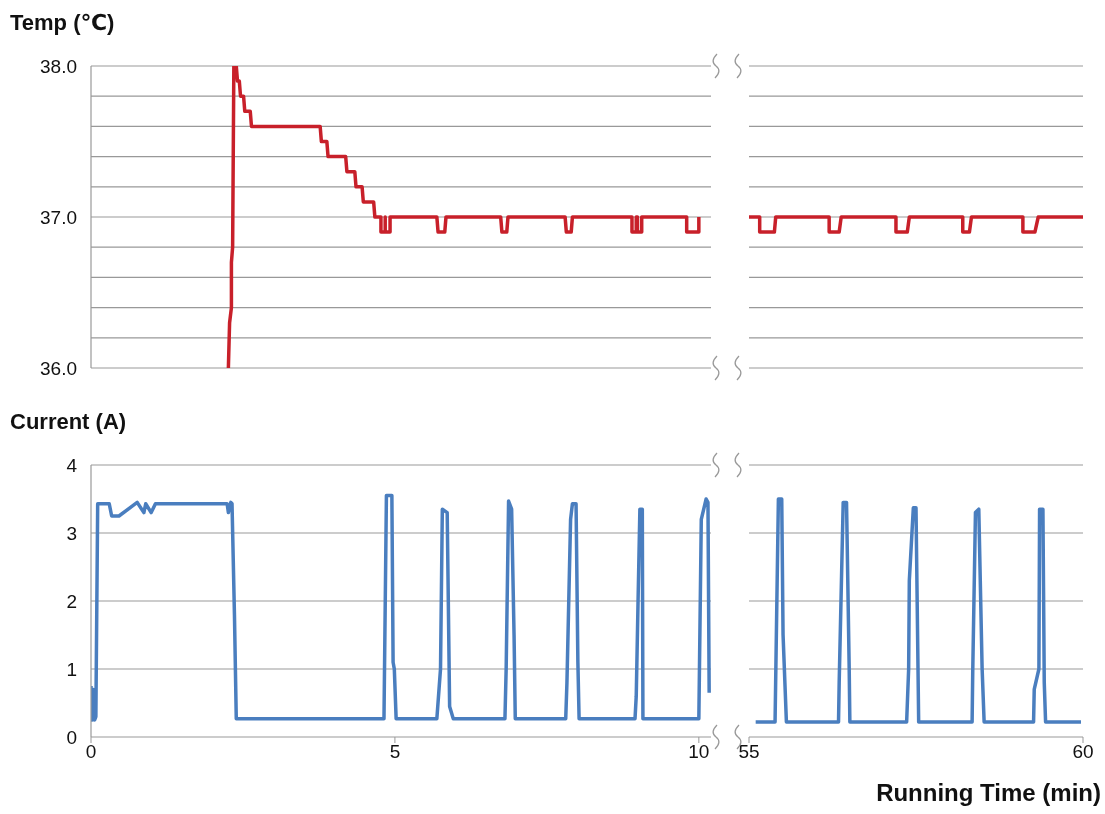 The width and height of the screenshot is (1105, 814). What do you see at coordinates (72, 465) in the screenshot?
I see `y-tick-label: 4` at bounding box center [72, 465].